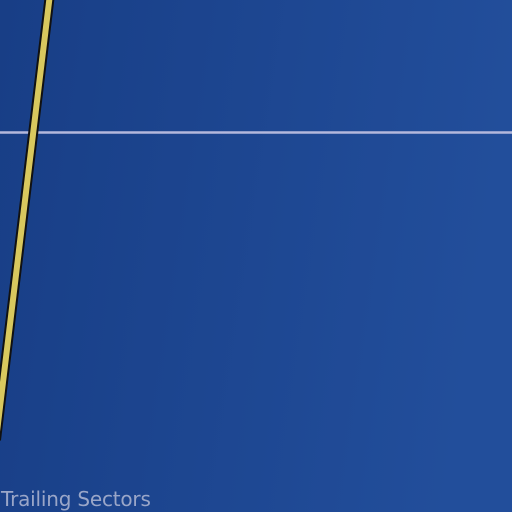 The image size is (512, 512). I want to click on area-label: Trailing Sectors, so click(76, 499).